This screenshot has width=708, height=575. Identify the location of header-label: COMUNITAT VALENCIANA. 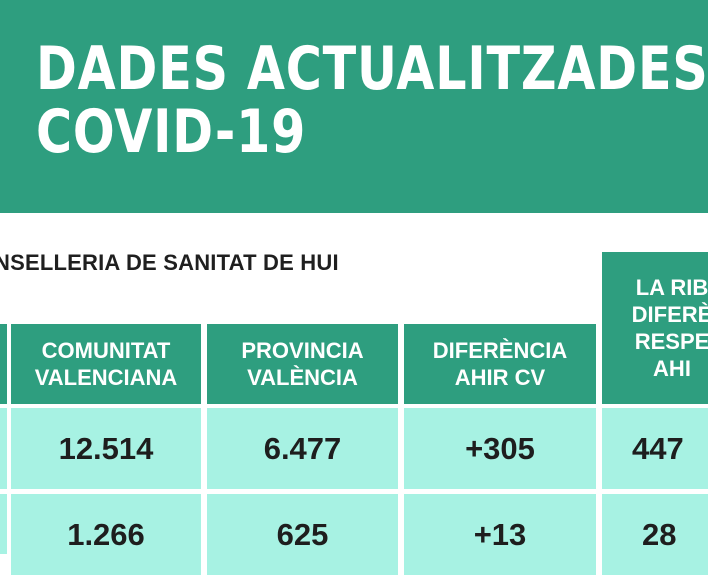
(106, 364).